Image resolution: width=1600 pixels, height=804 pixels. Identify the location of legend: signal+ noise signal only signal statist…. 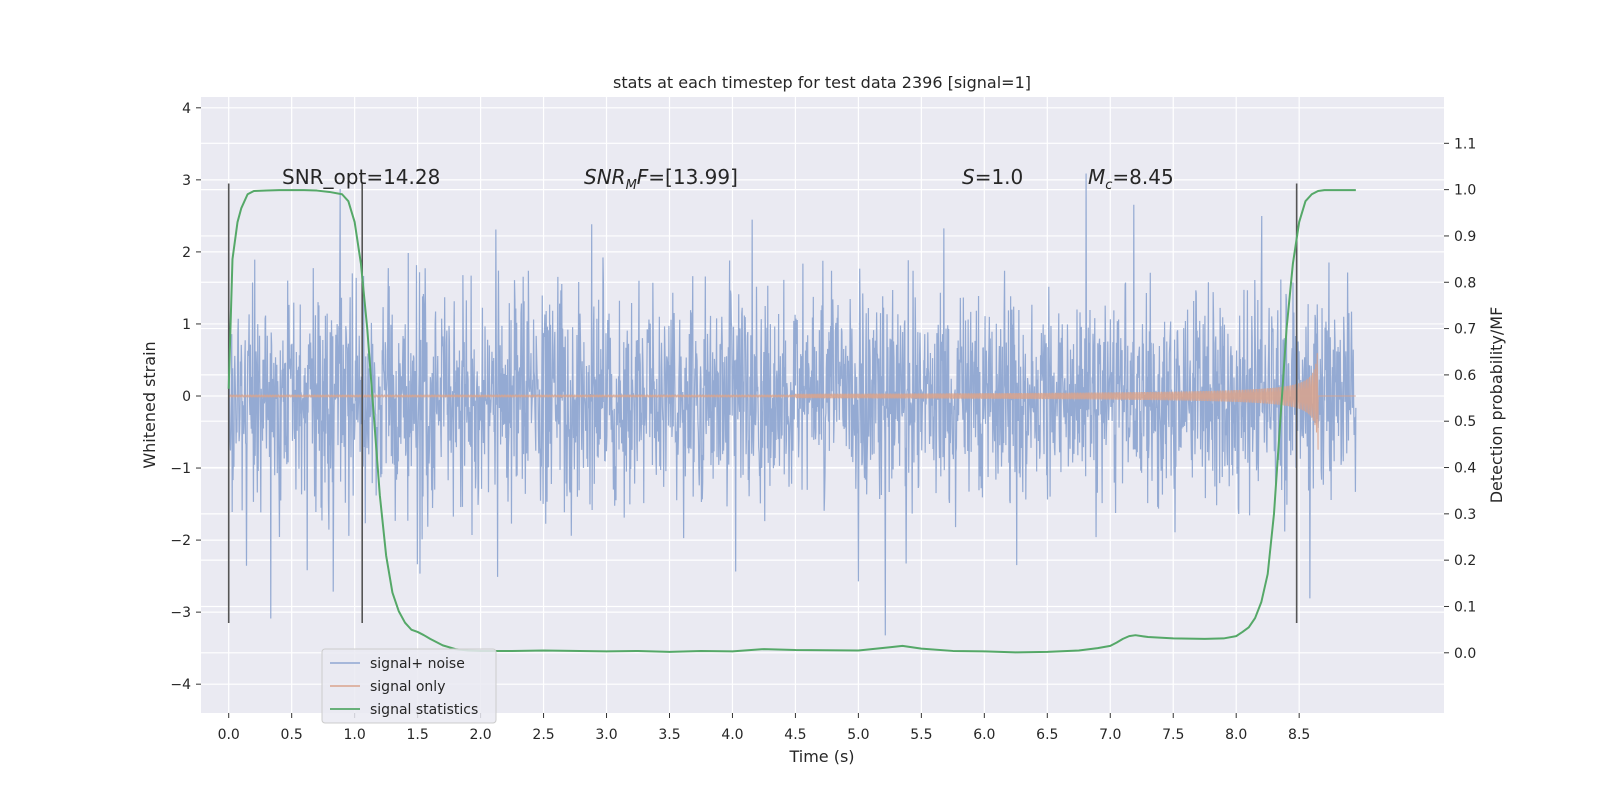
(409, 686).